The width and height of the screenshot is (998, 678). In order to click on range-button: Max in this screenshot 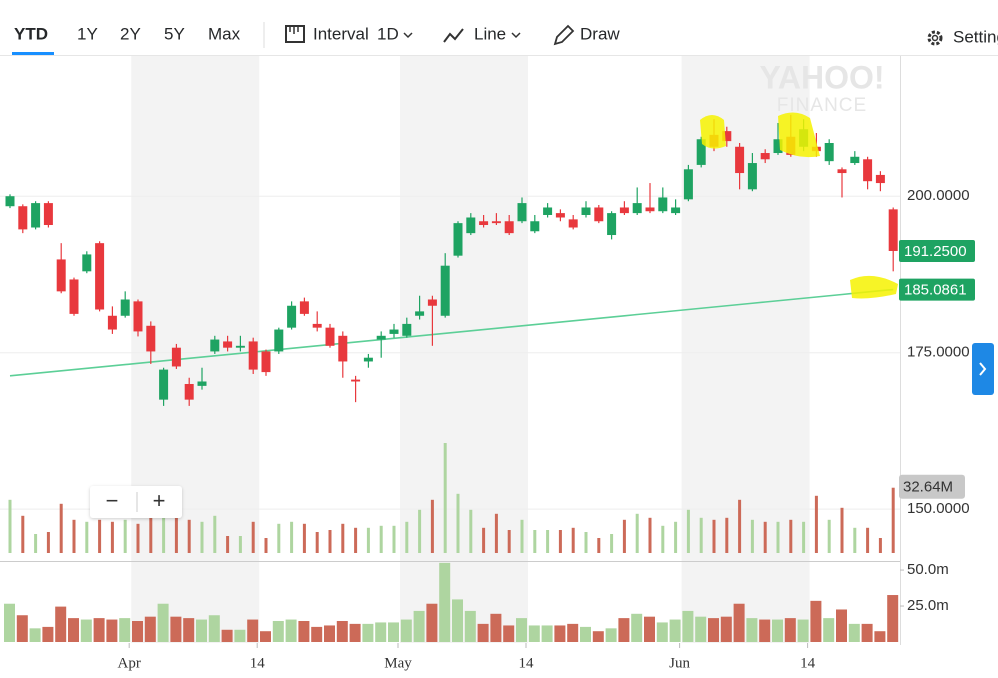, I will do `click(224, 33)`.